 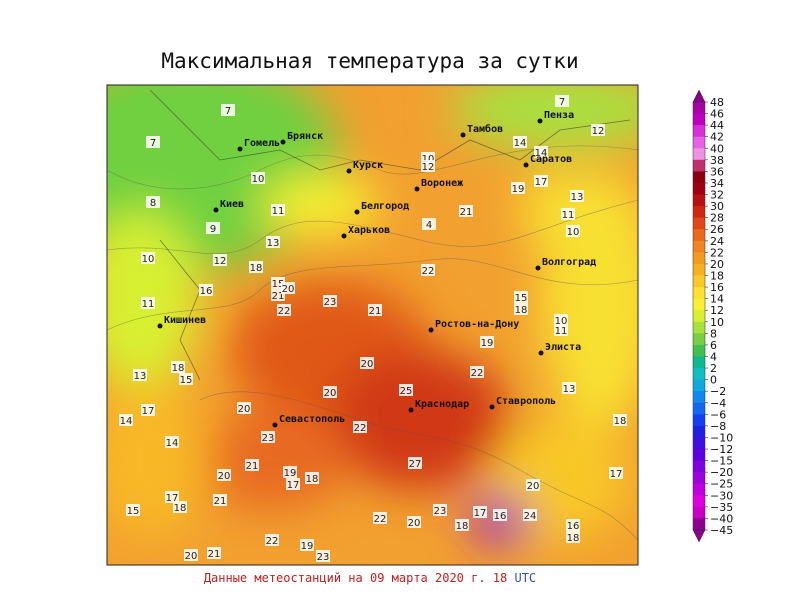 I want to click on colorbar-label: −2, so click(x=718, y=391).